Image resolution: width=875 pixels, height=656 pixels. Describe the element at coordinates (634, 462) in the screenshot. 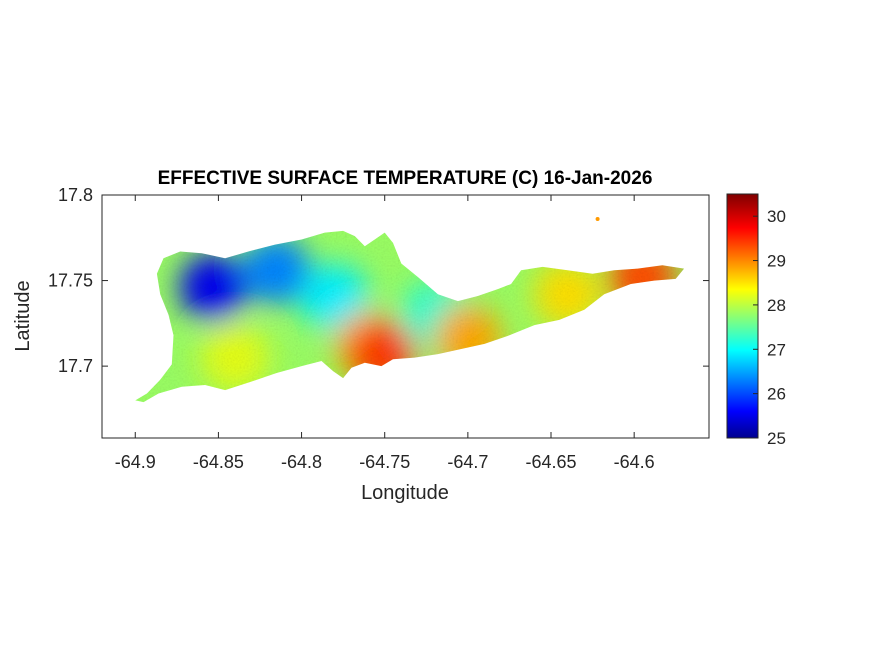

I see `x-tick-label: -64.6` at that location.